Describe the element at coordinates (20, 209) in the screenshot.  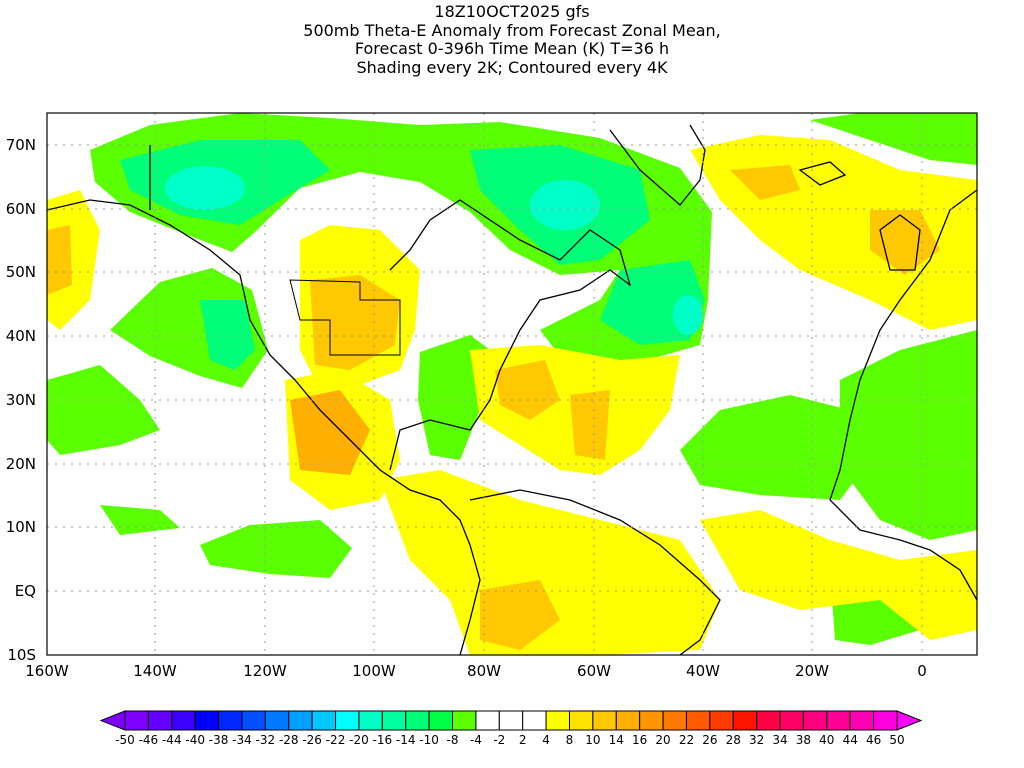
I see `lat-label: 60N` at that location.